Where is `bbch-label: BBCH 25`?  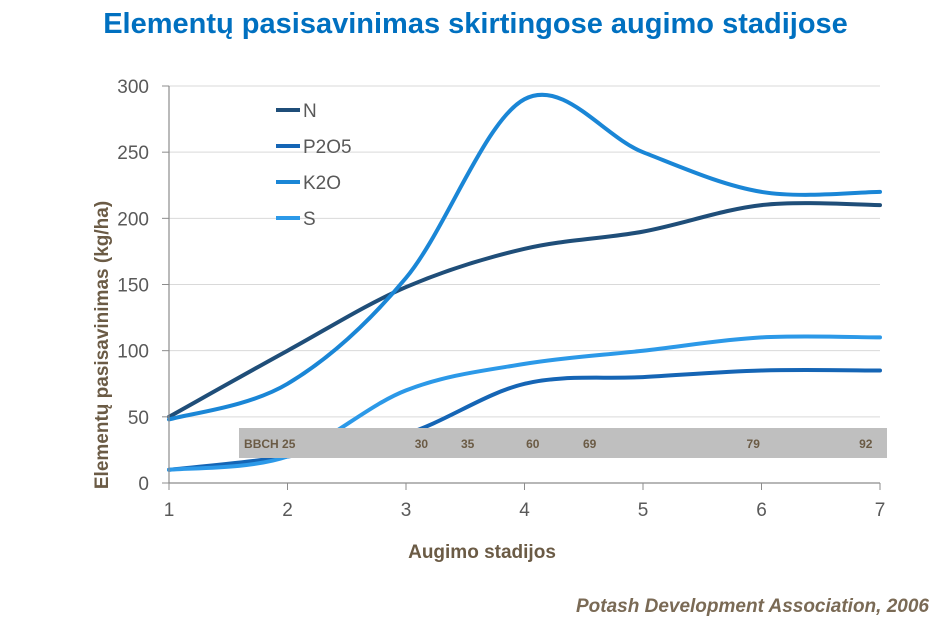 bbch-label: BBCH 25 is located at coordinates (270, 444).